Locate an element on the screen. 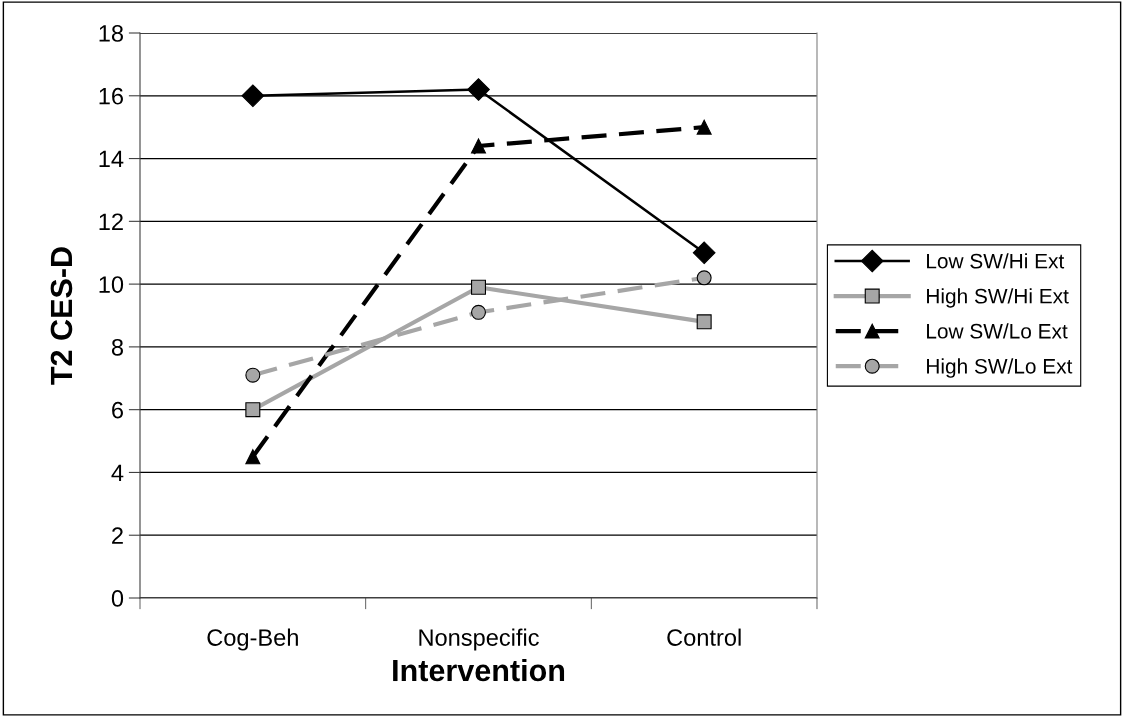  legend-label: High SW/Lo Ext is located at coordinates (1000, 368).